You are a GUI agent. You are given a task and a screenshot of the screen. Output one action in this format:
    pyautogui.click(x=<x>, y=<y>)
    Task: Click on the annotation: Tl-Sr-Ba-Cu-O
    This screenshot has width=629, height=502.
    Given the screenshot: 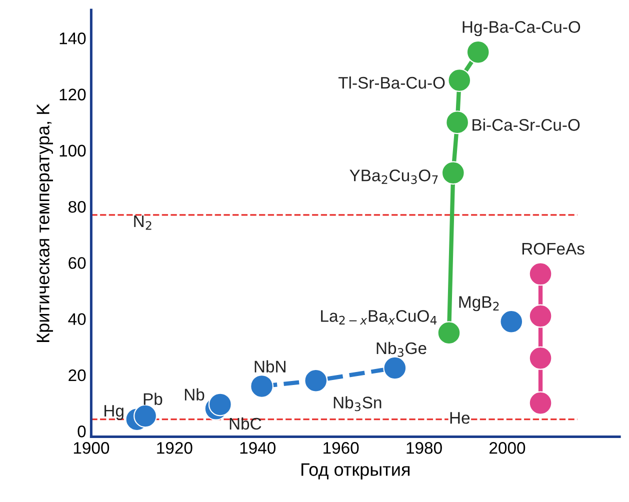 What is the action you would take?
    pyautogui.click(x=391, y=82)
    